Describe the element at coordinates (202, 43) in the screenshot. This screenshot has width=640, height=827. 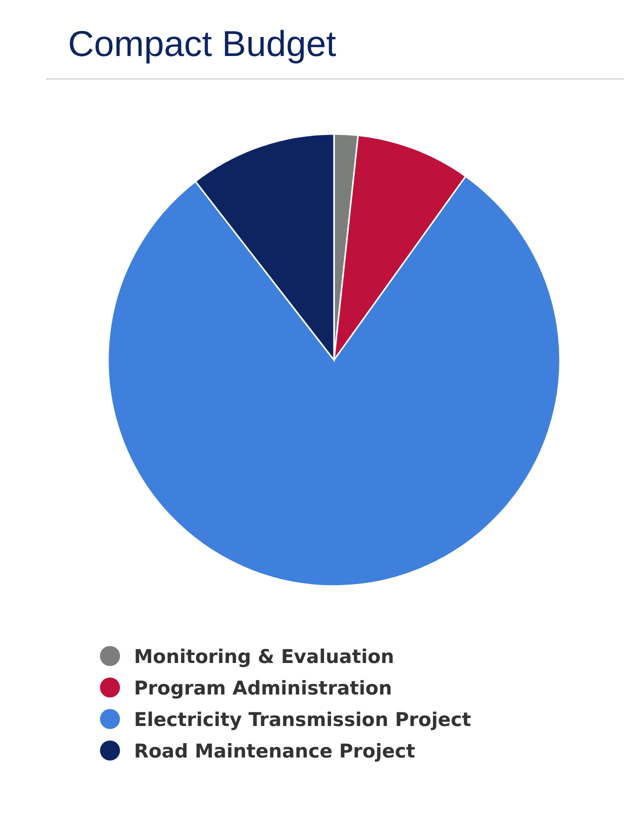
I see `chart-title: Compact Budget` at that location.